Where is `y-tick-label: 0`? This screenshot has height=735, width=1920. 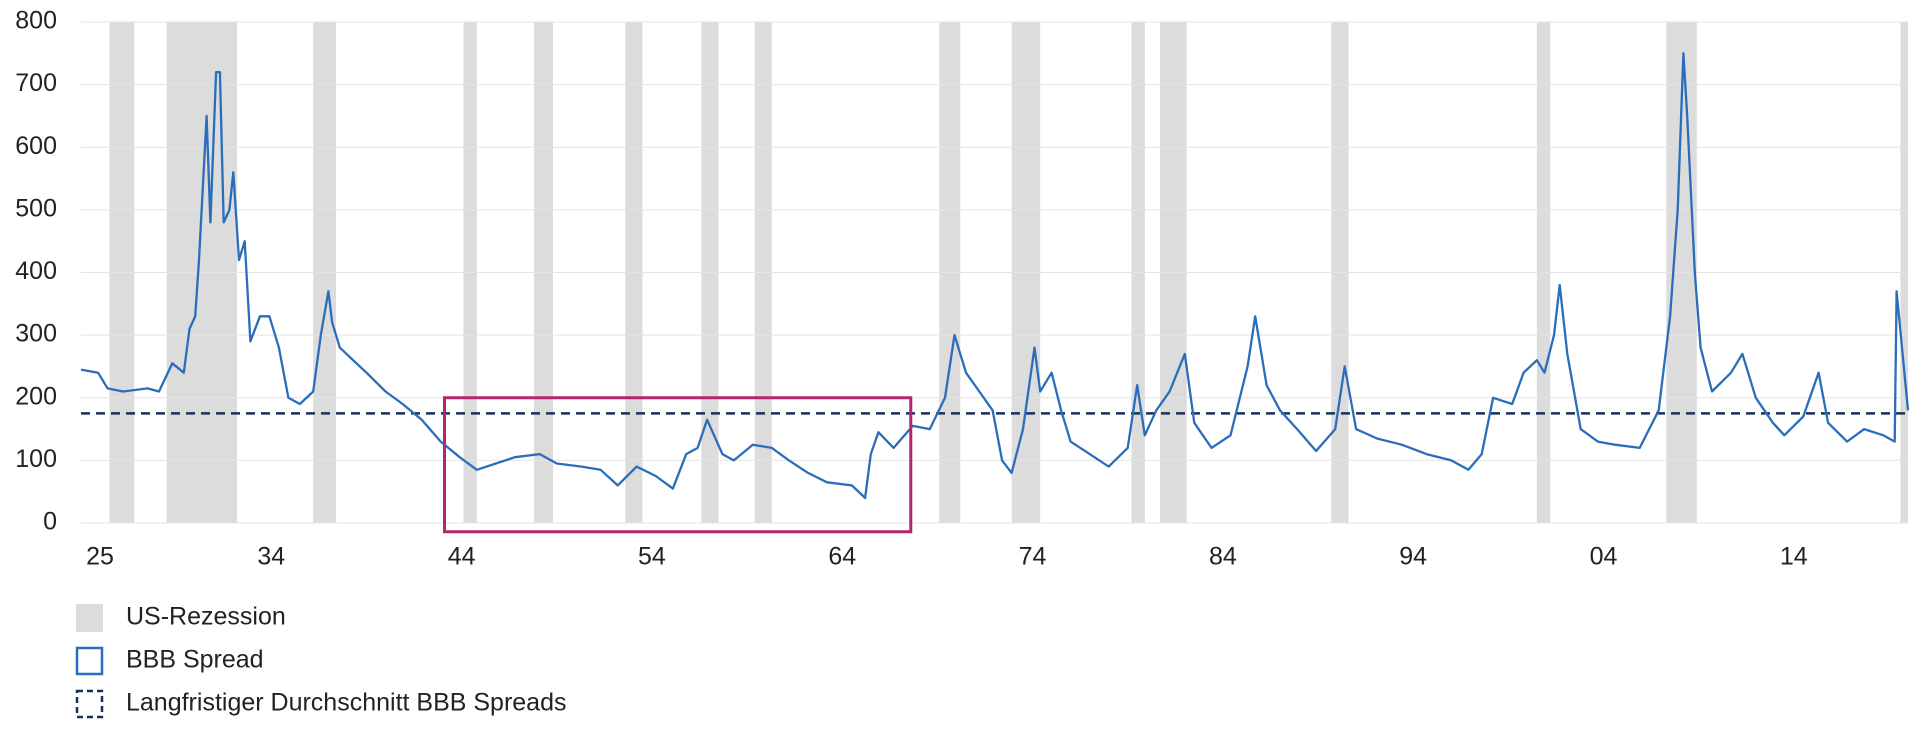
y-tick-label: 0 is located at coordinates (50, 522).